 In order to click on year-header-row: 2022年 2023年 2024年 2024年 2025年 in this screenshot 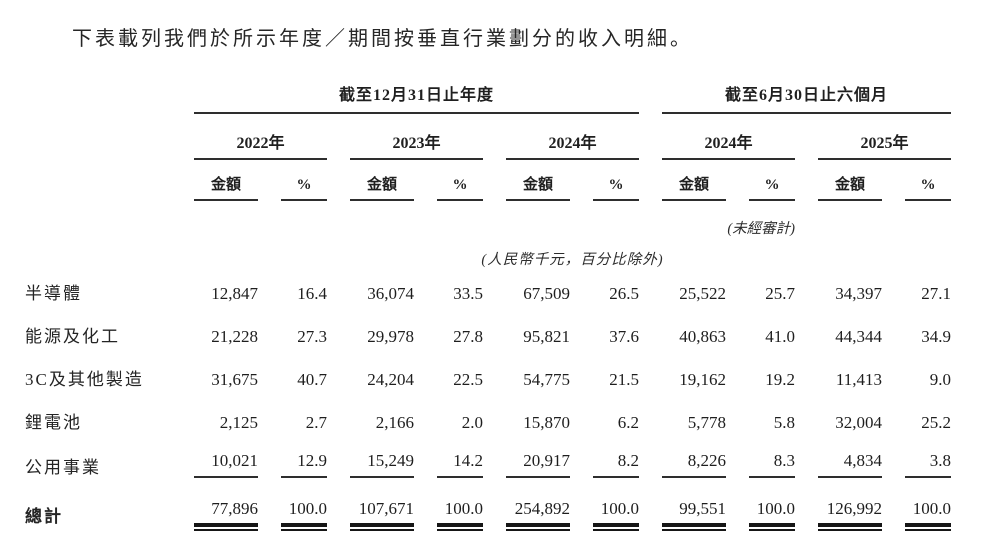, I will do `click(488, 137)`.